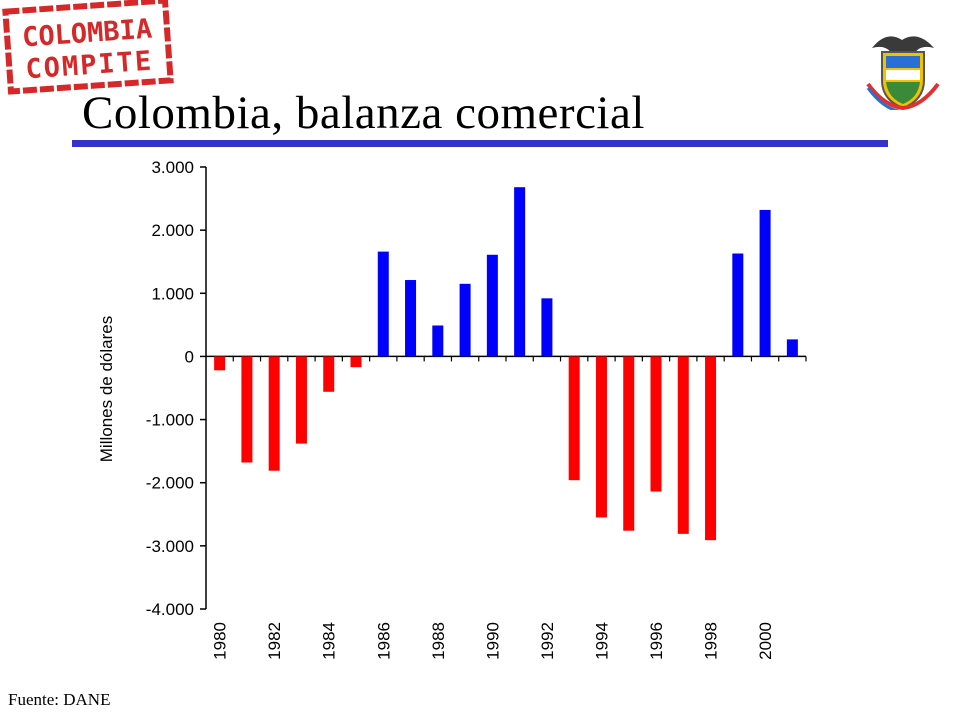 This screenshot has height=720, width=960. Describe the element at coordinates (59, 699) in the screenshot. I see `source-note: Fuente: DANE` at that location.